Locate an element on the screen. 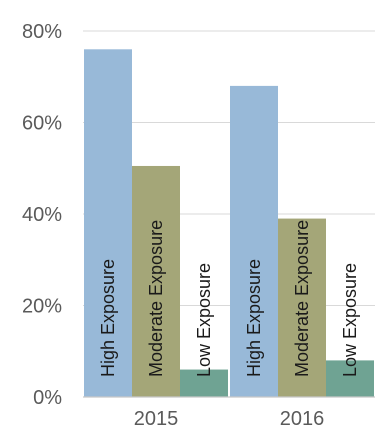  x-tick-label: 2015 is located at coordinates (156, 419).